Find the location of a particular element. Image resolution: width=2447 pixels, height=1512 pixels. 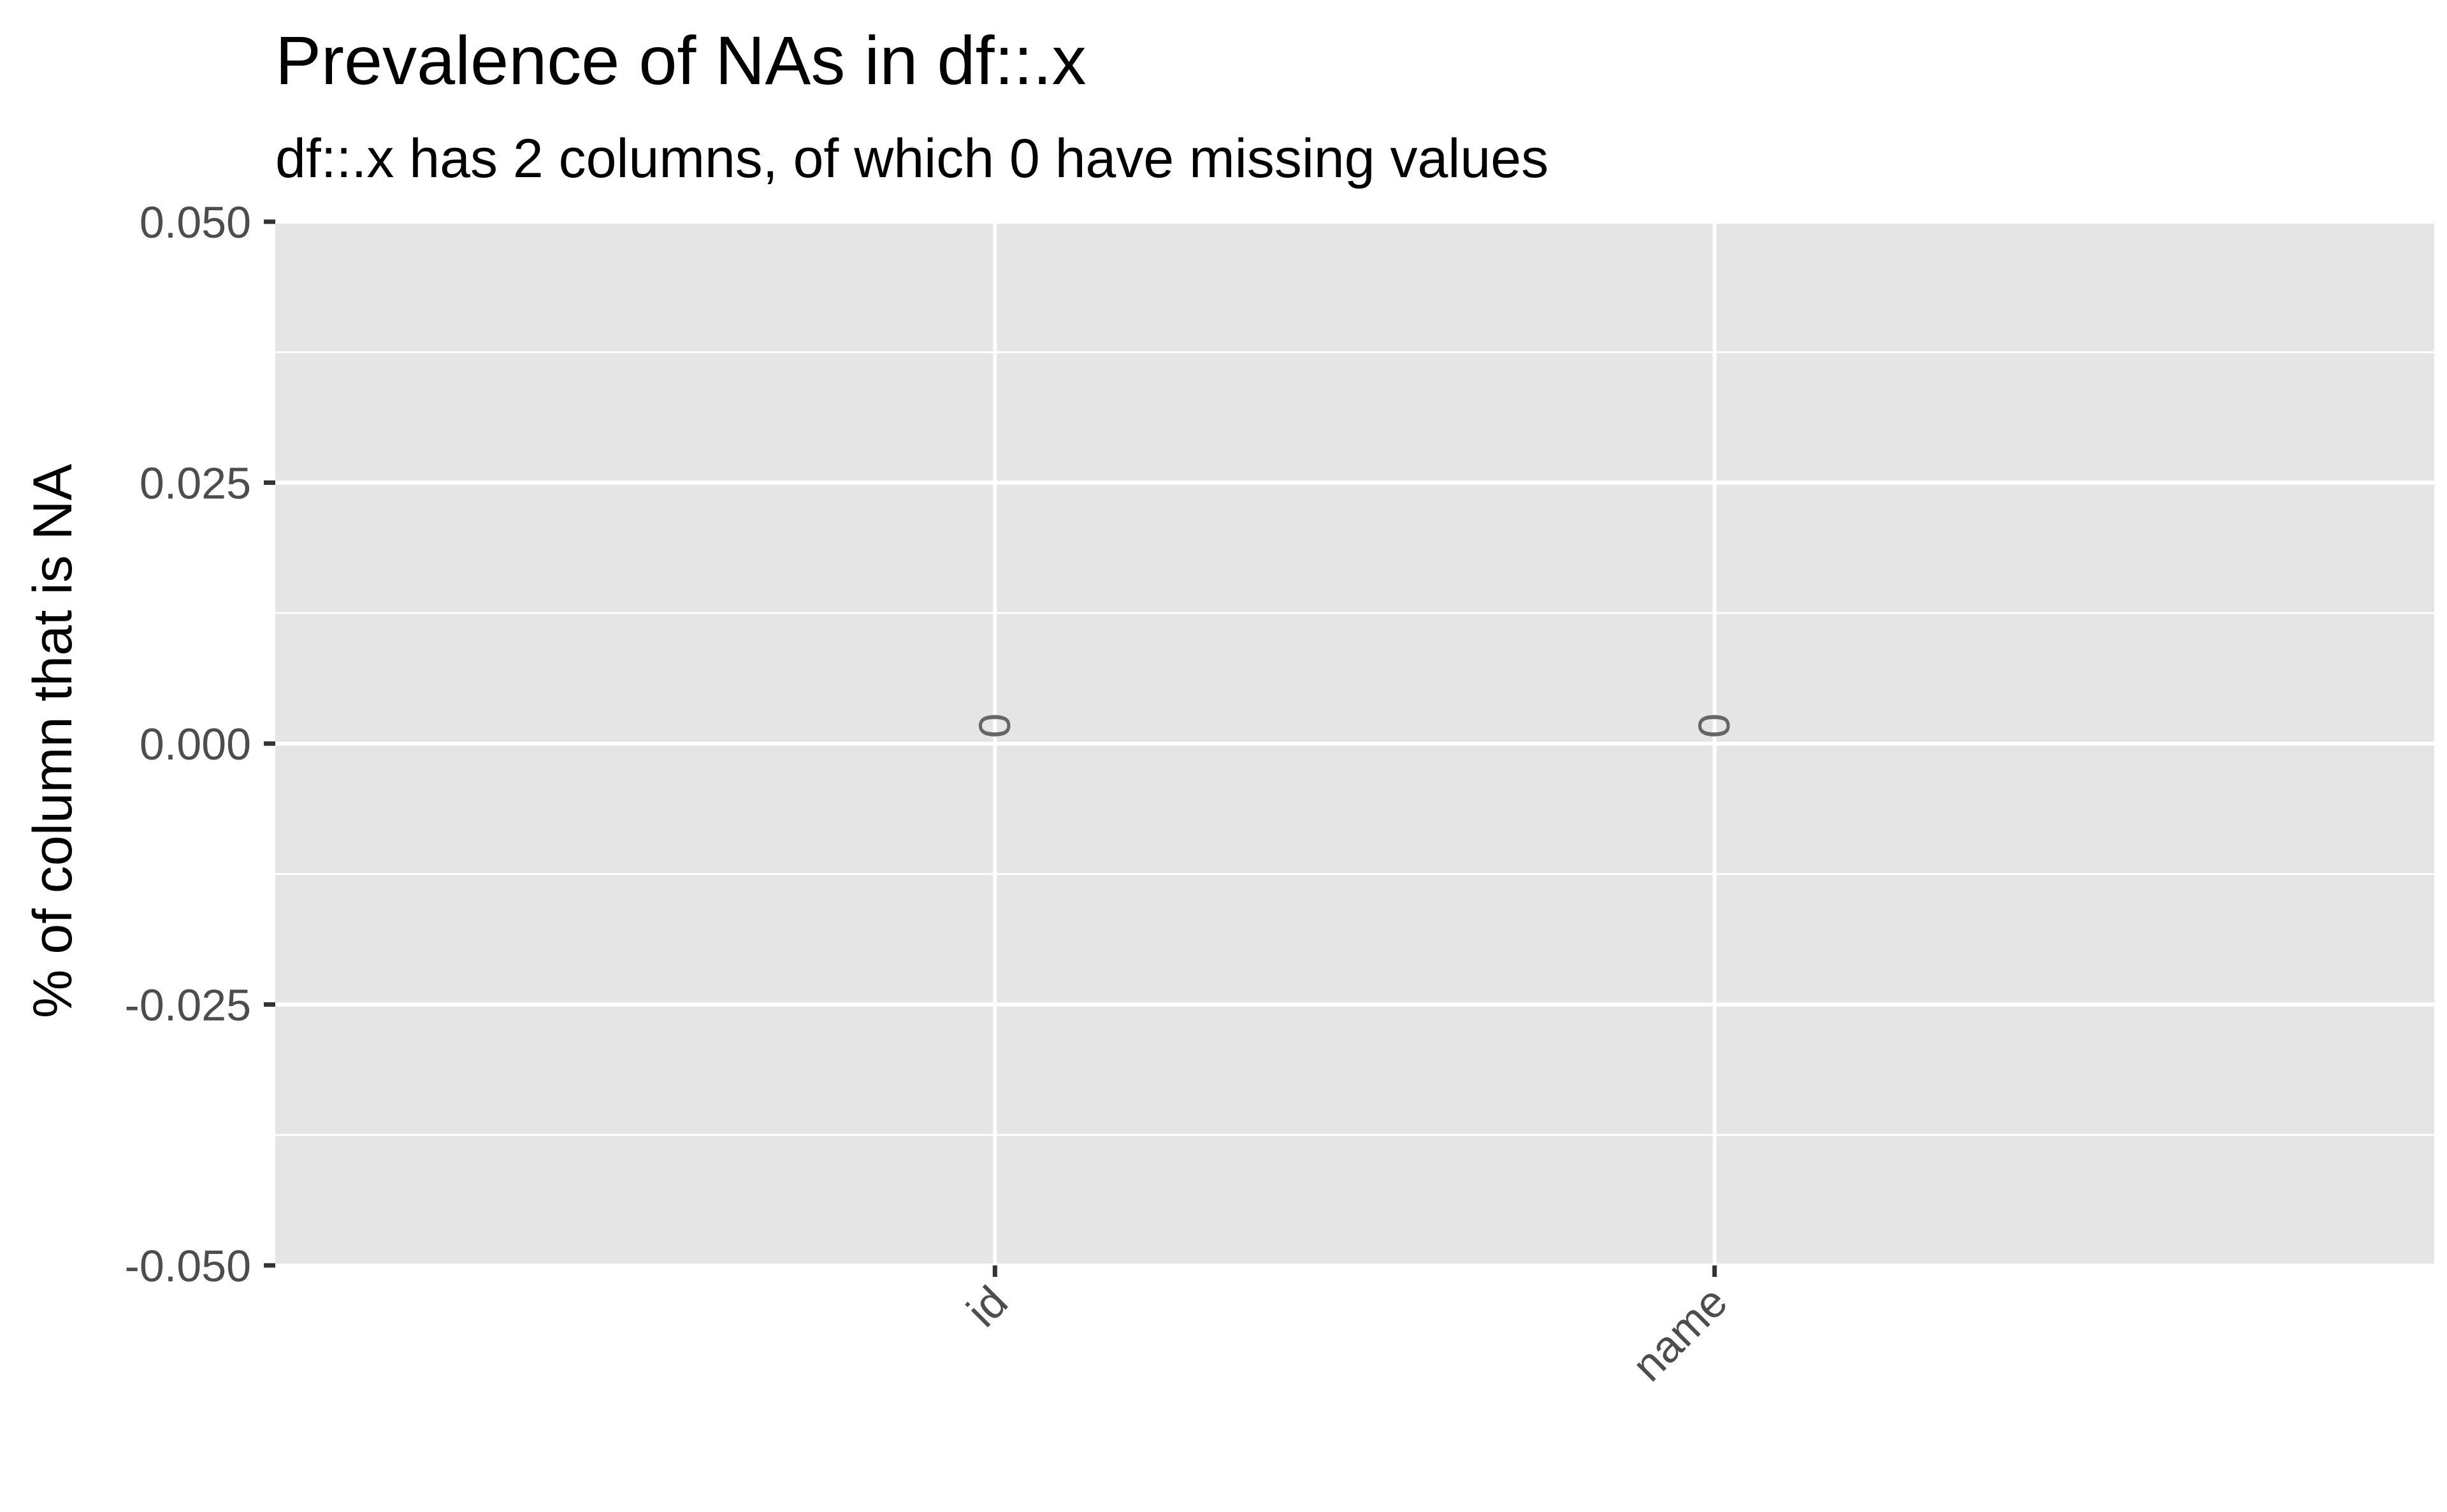

y-axis: -0.050 -0.025 0.000 0.025 0.050 is located at coordinates (200, 744).